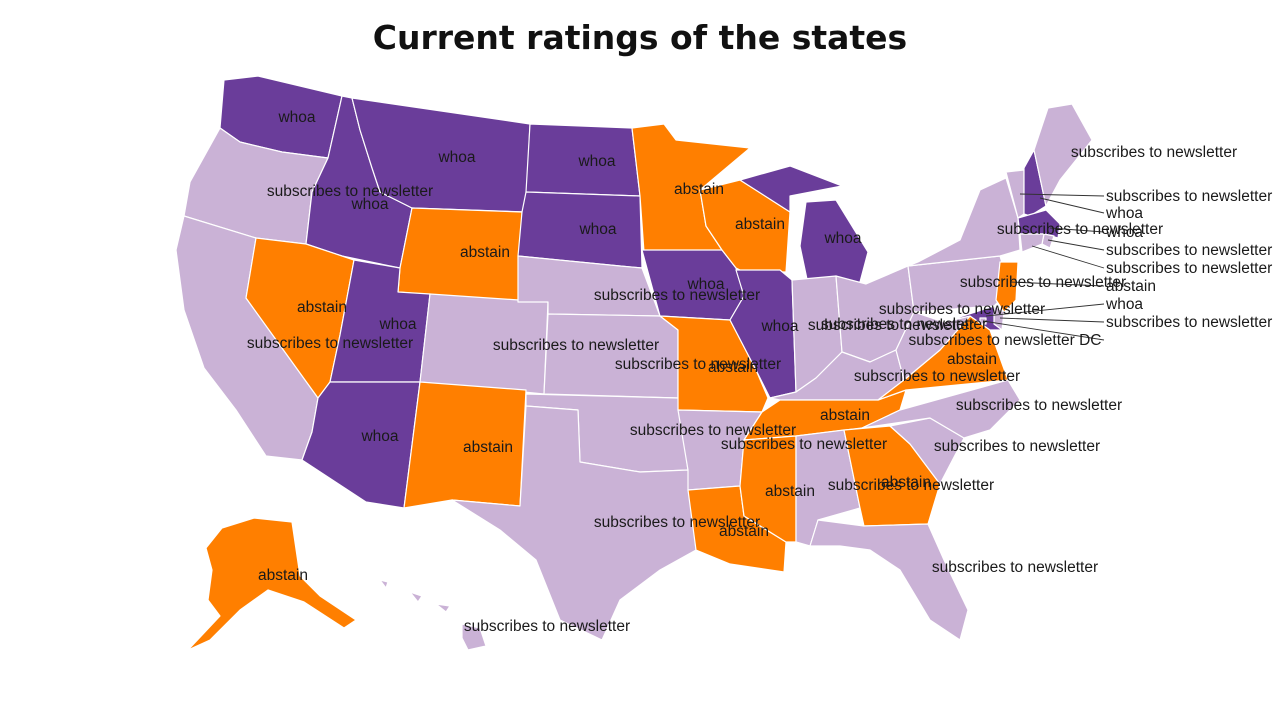 This screenshot has width=1280, height=720. Describe the element at coordinates (705, 284) in the screenshot. I see `state-label-ia: whoa` at that location.